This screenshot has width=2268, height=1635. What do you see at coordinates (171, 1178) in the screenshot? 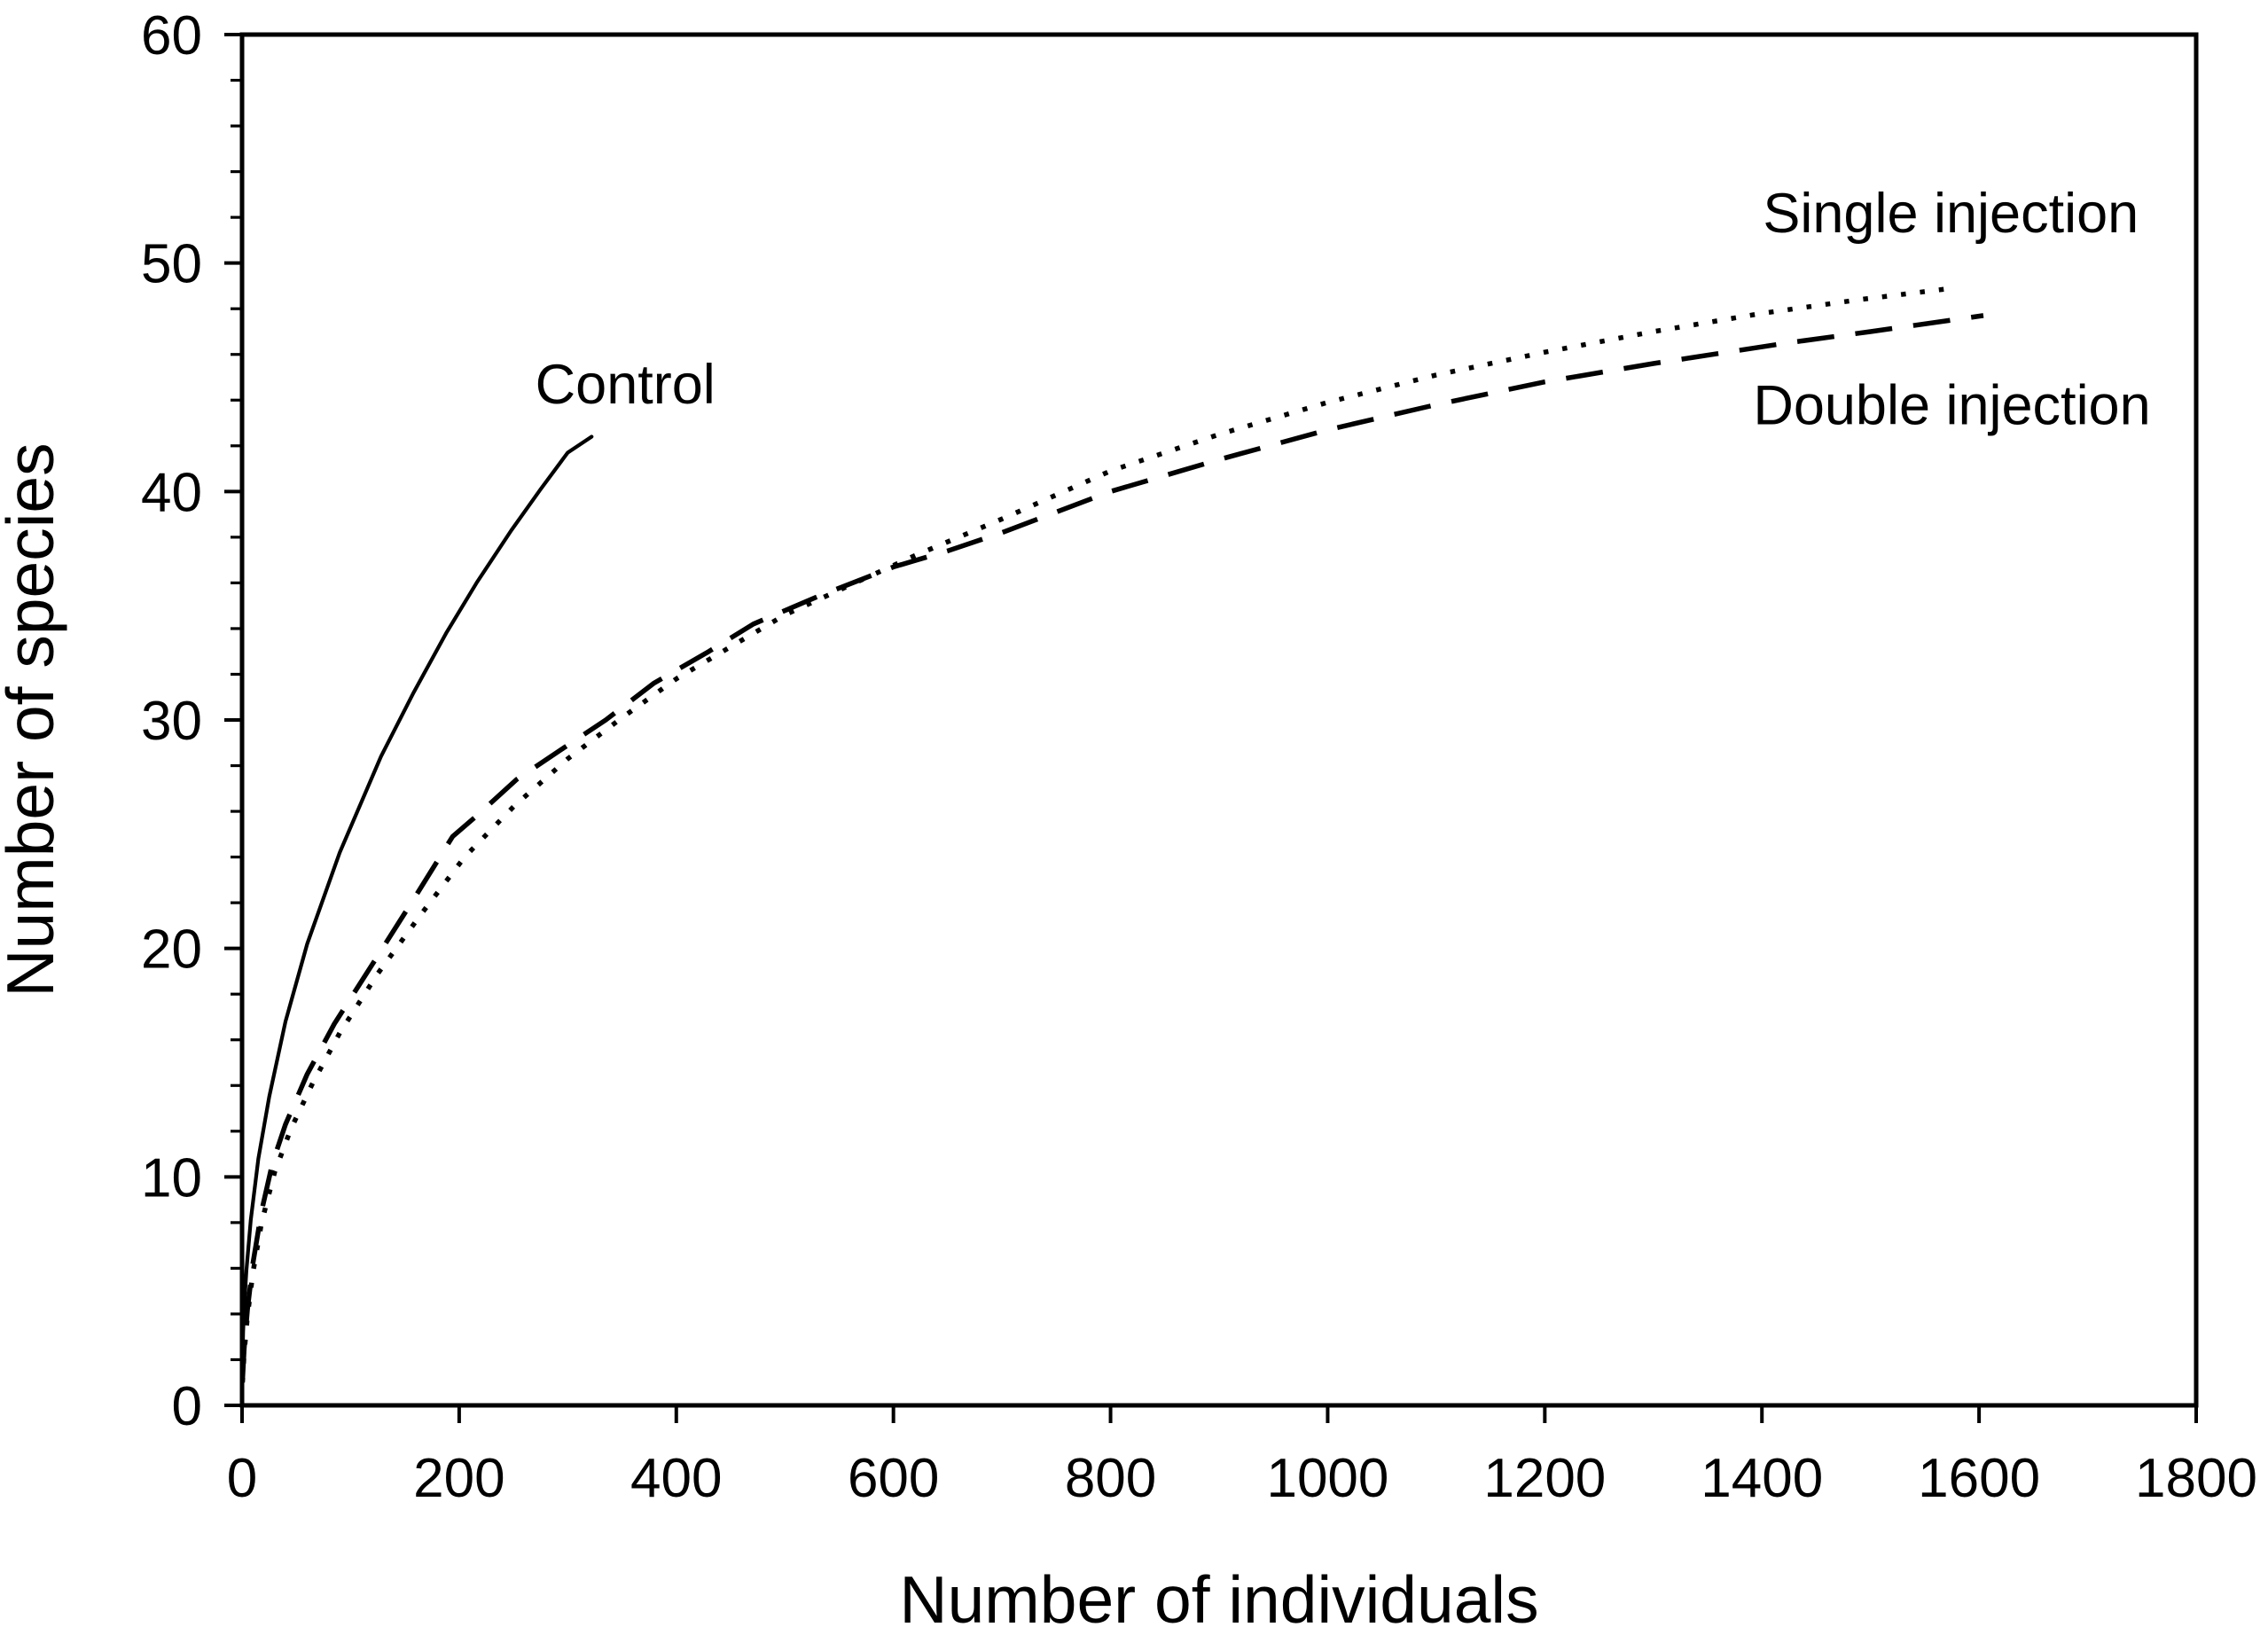
I see `y-tick-label: 10` at bounding box center [171, 1178].